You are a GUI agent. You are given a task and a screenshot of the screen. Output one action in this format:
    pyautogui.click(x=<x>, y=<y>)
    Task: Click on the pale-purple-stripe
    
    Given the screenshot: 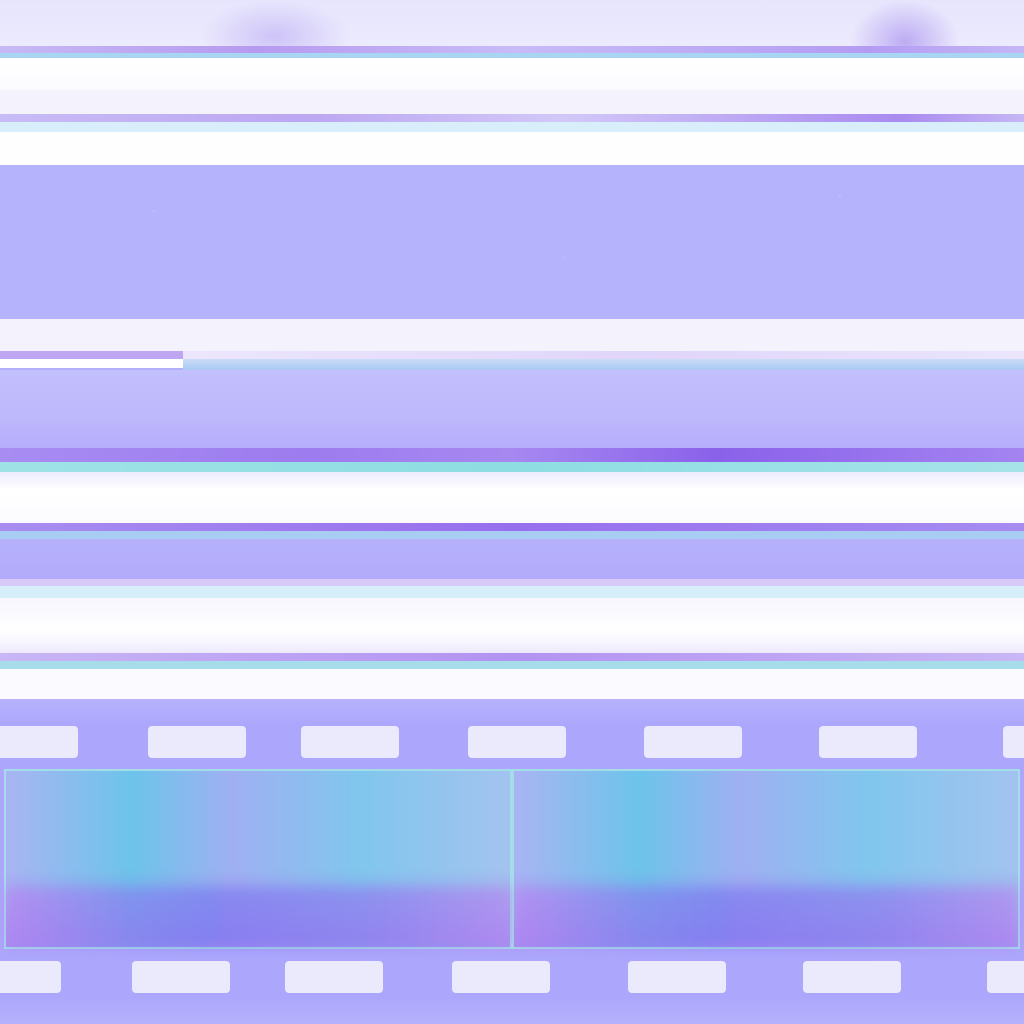 What is the action you would take?
    pyautogui.click(x=512, y=582)
    